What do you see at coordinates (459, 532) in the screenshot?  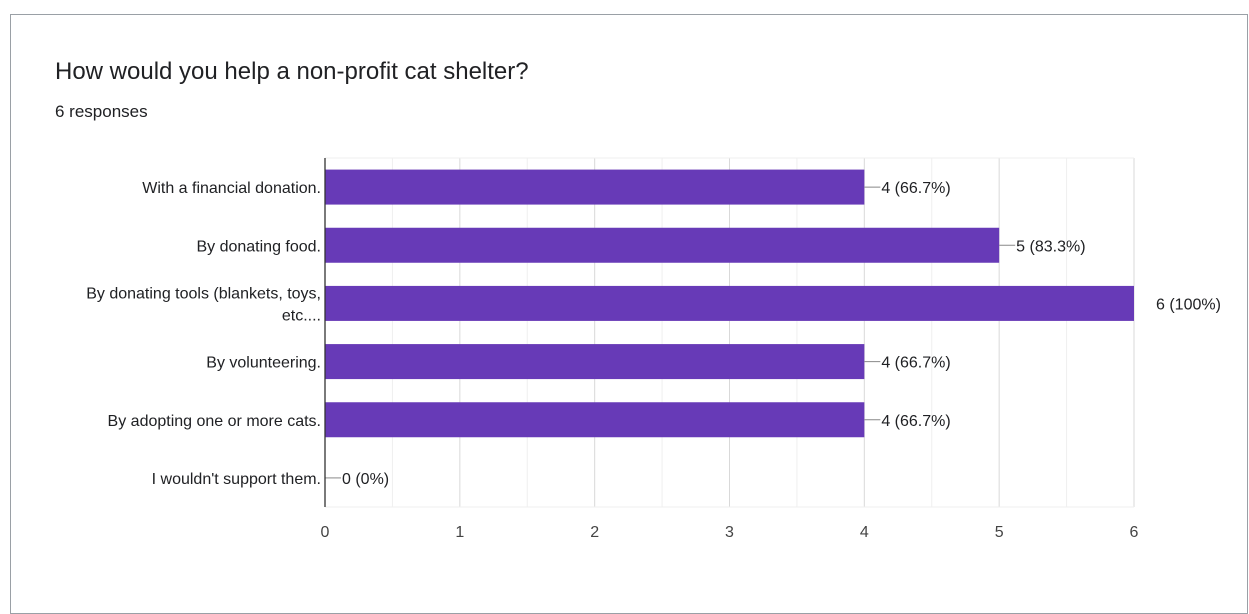 I see `x-tick-label: 1` at bounding box center [459, 532].